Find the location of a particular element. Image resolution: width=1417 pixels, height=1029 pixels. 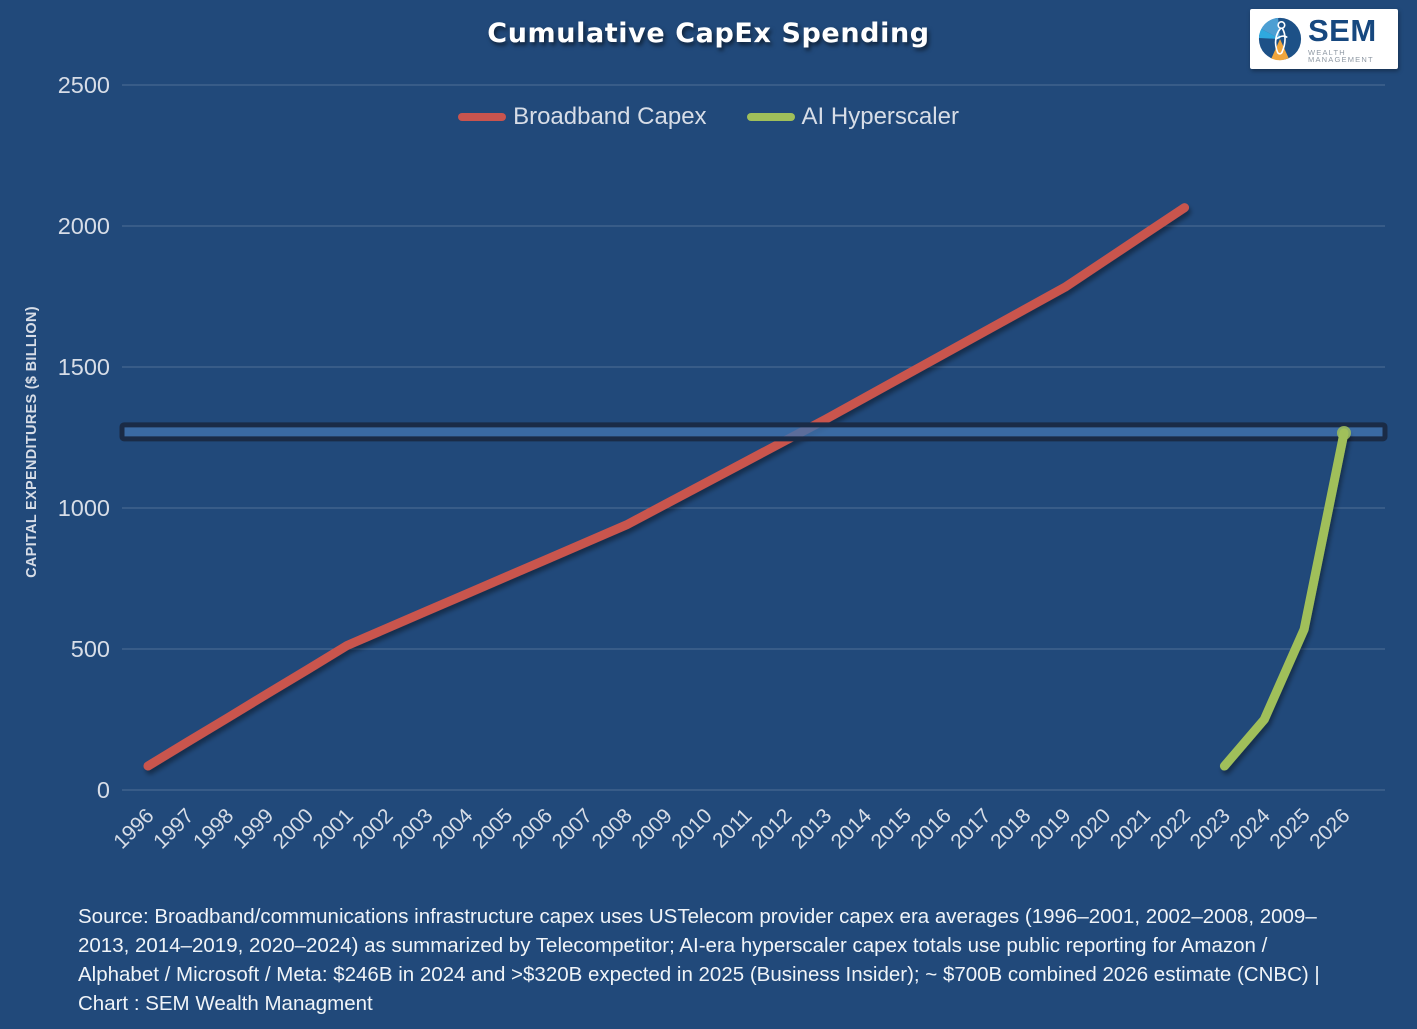

x-tick-label: 2003 is located at coordinates (412, 828).